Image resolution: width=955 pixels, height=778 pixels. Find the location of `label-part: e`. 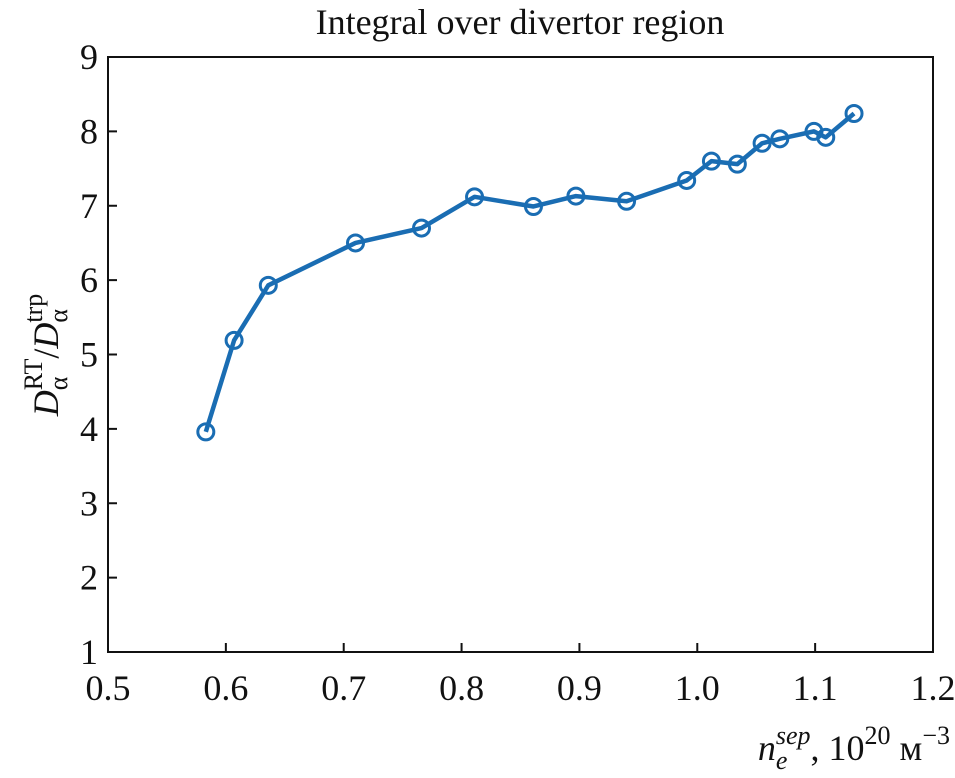

label-part: e is located at coordinates (782, 760).